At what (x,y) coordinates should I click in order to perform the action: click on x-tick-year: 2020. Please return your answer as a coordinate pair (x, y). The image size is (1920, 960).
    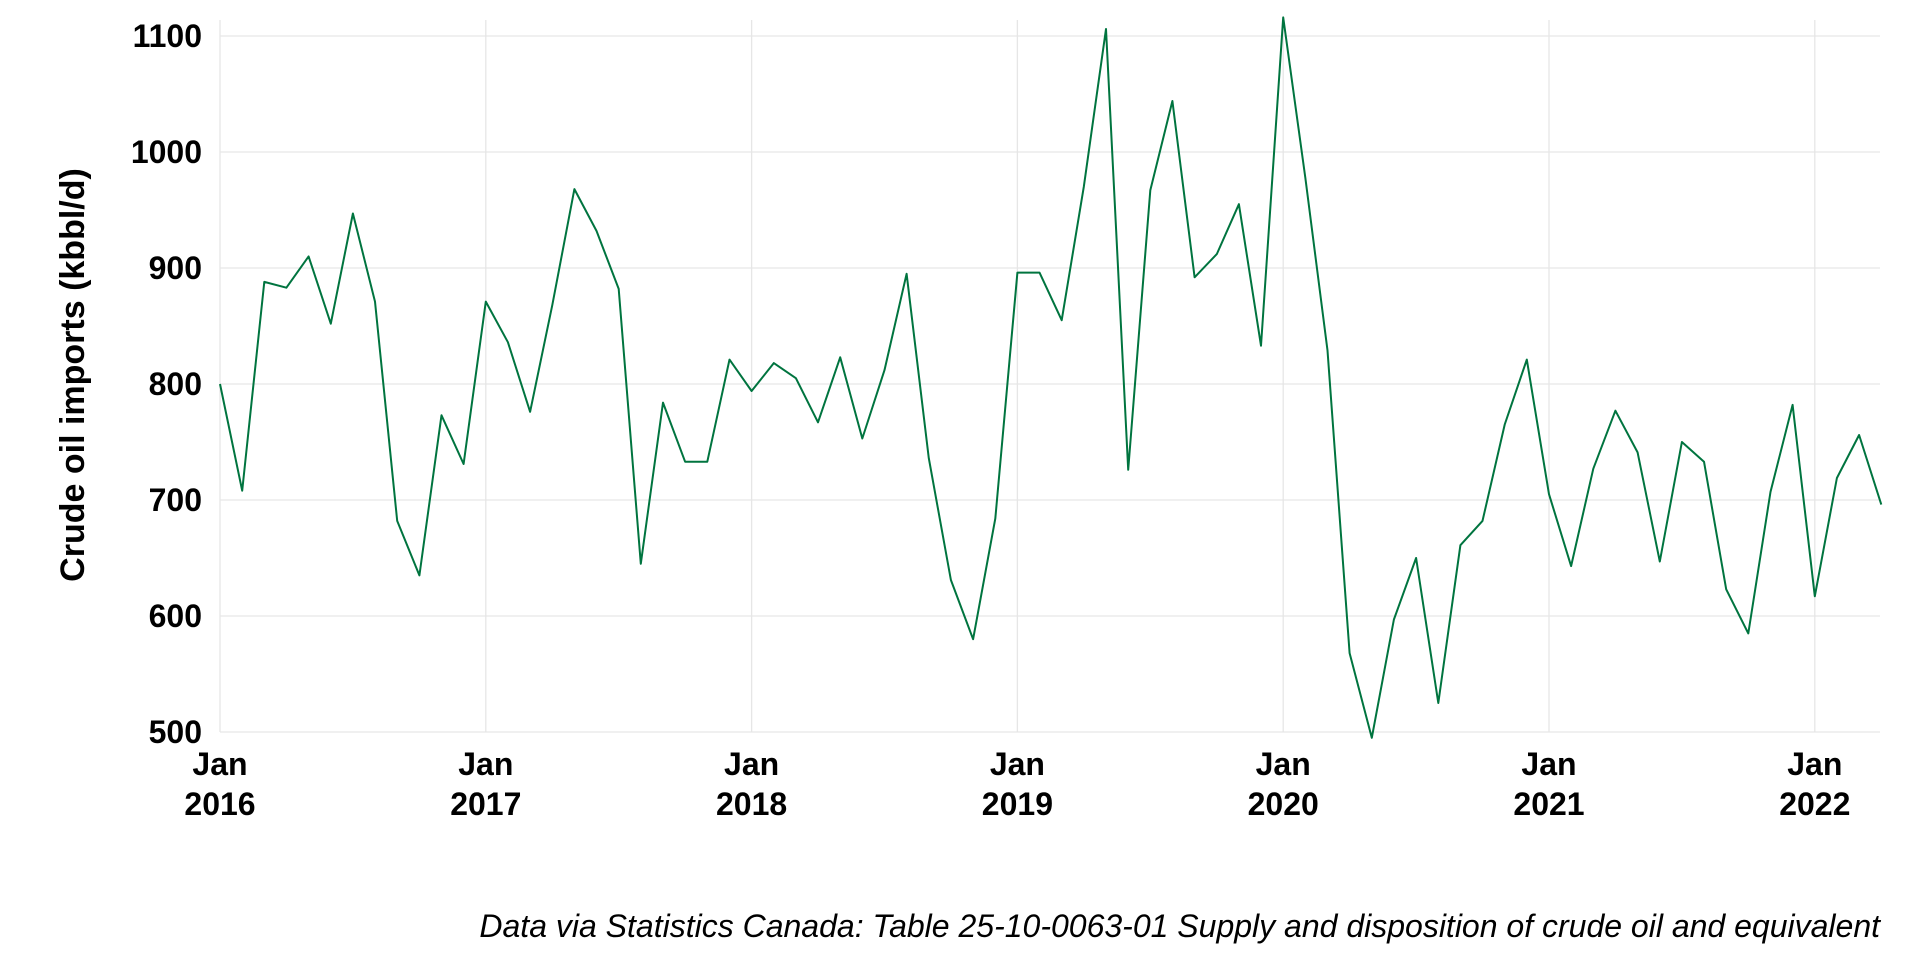
    Looking at the image, I should click on (1283, 804).